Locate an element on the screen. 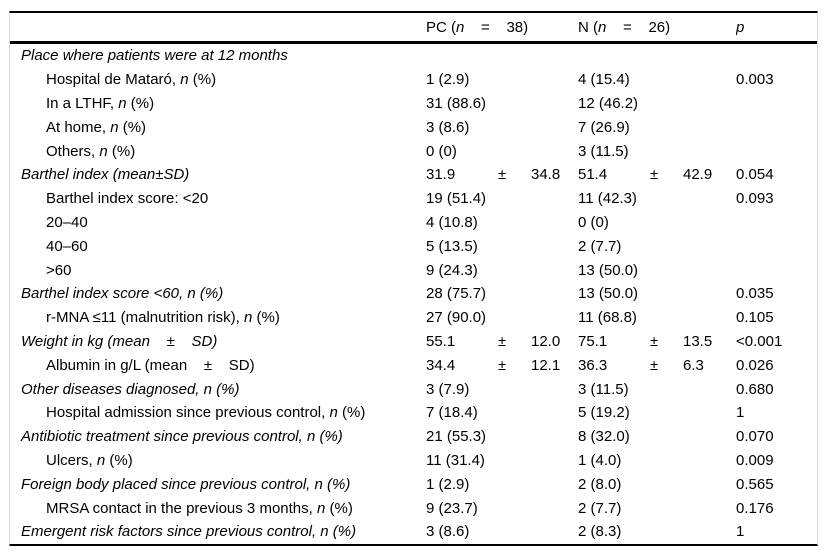 Image resolution: width=829 pixels, height=559 pixels. n-value: 11 (68.8) is located at coordinates (607, 318).